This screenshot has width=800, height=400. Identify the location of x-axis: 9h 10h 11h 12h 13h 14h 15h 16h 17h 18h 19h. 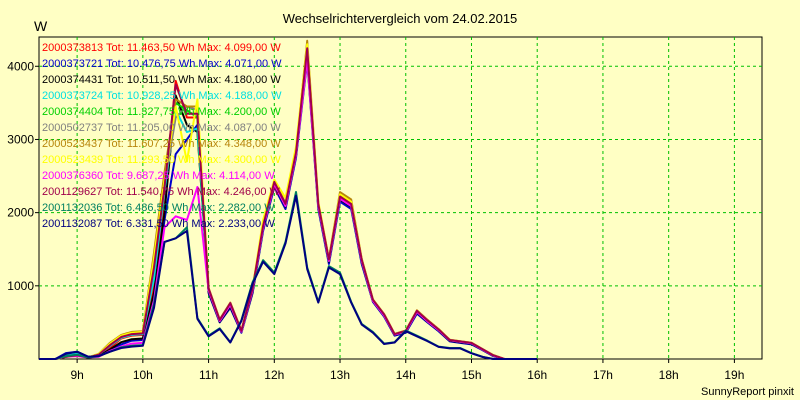
(407, 370).